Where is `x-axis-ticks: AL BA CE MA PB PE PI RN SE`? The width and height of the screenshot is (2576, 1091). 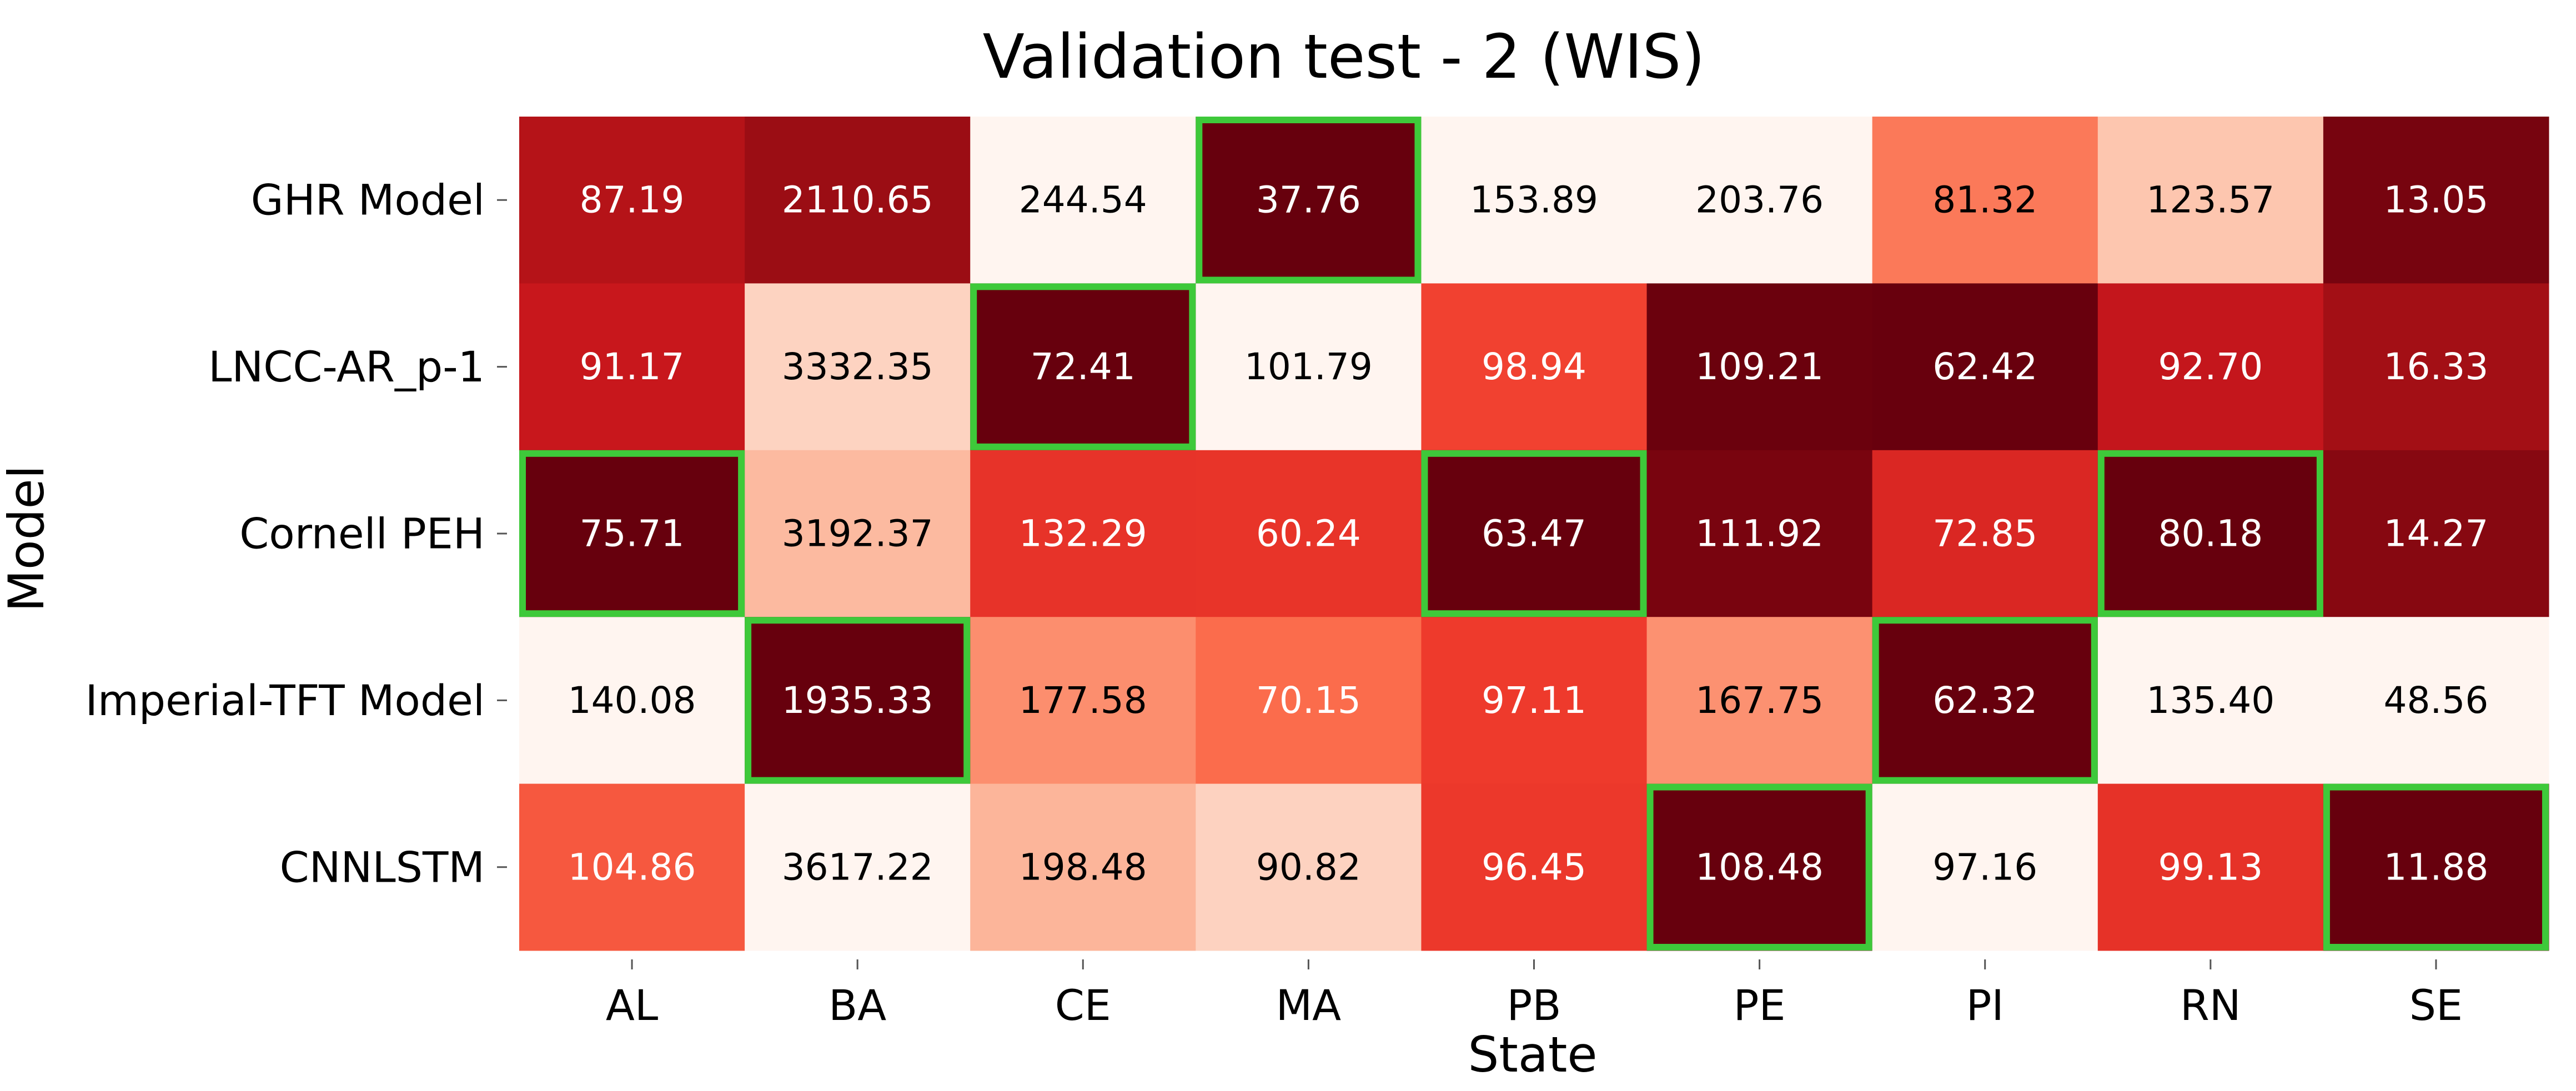 x-axis-ticks: AL BA CE MA PB PE PI RN SE is located at coordinates (1534, 994).